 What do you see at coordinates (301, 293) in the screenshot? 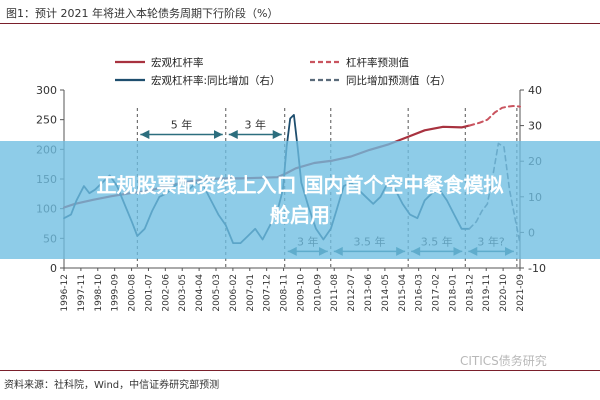
I see `x-tick-label: 2009-10` at bounding box center [301, 293].